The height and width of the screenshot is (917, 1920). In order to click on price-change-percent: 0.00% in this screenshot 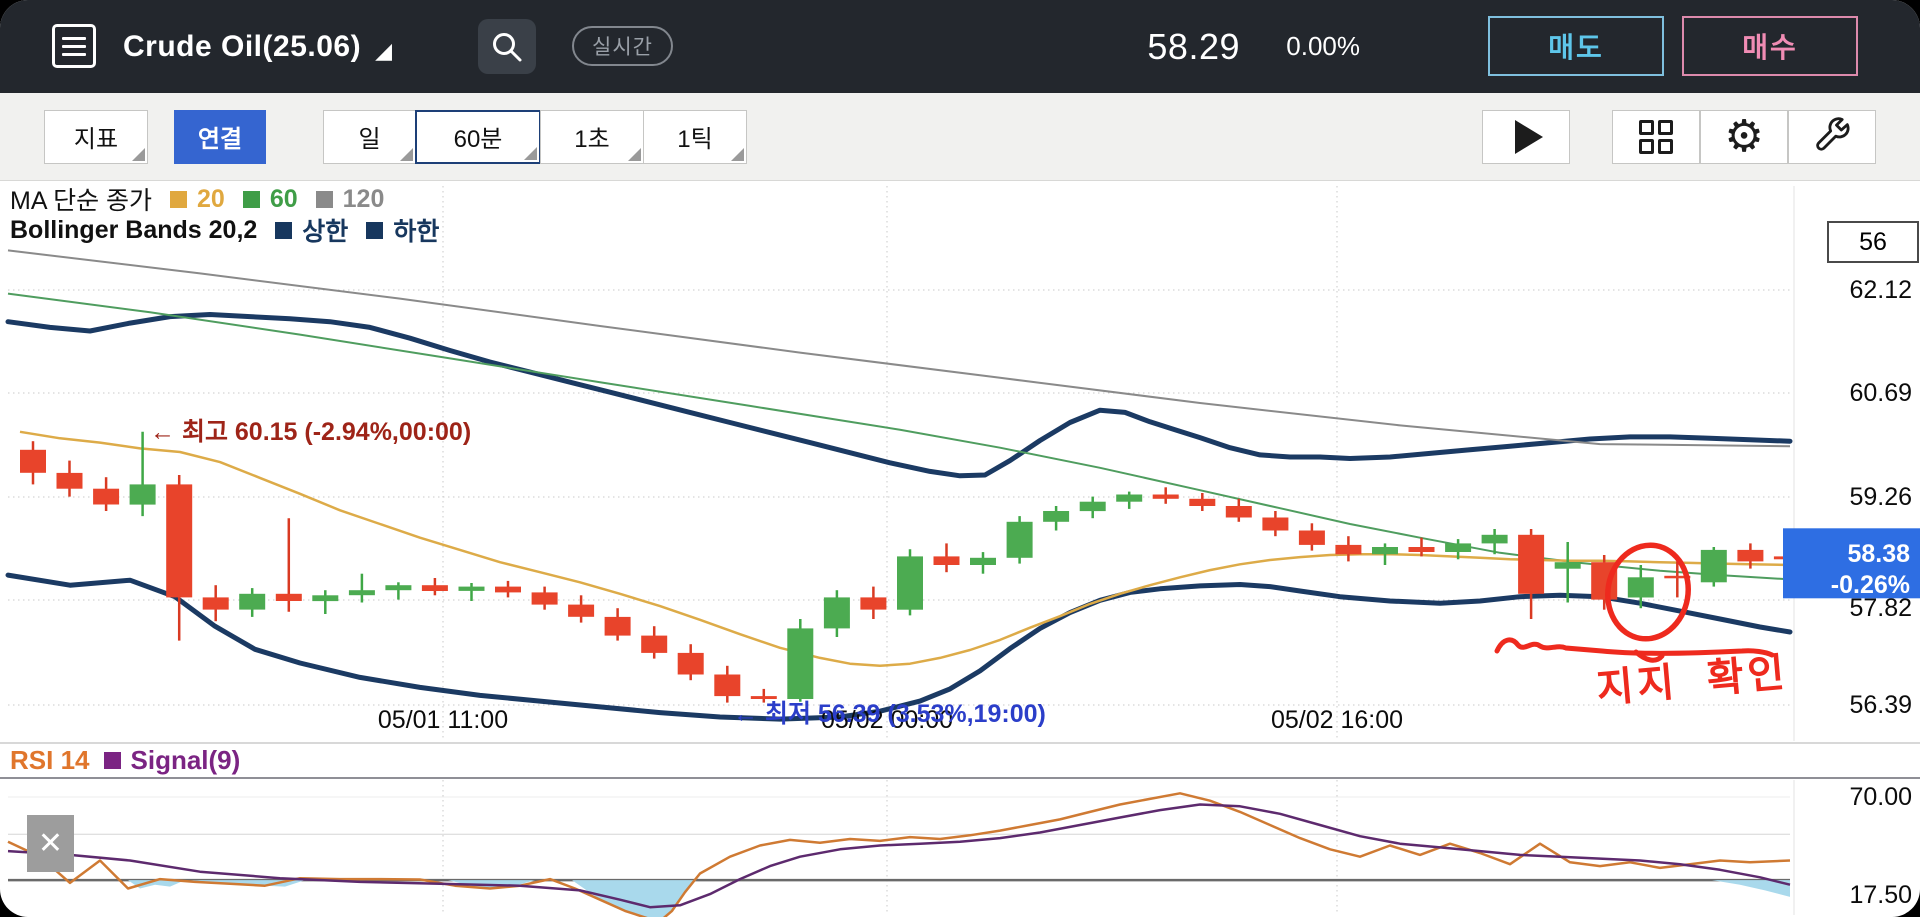, I will do `click(1323, 46)`.